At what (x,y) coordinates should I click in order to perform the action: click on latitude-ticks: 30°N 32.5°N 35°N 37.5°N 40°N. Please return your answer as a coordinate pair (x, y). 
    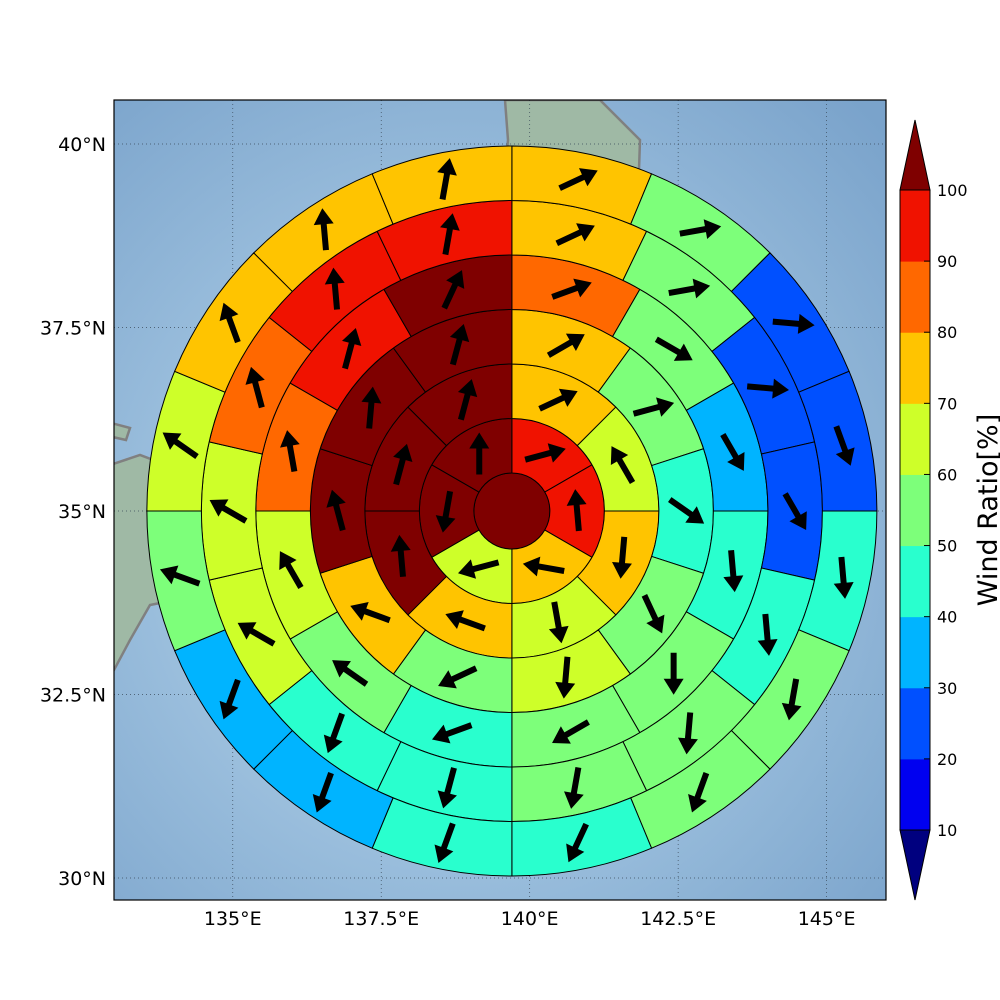
    Looking at the image, I should click on (73, 512).